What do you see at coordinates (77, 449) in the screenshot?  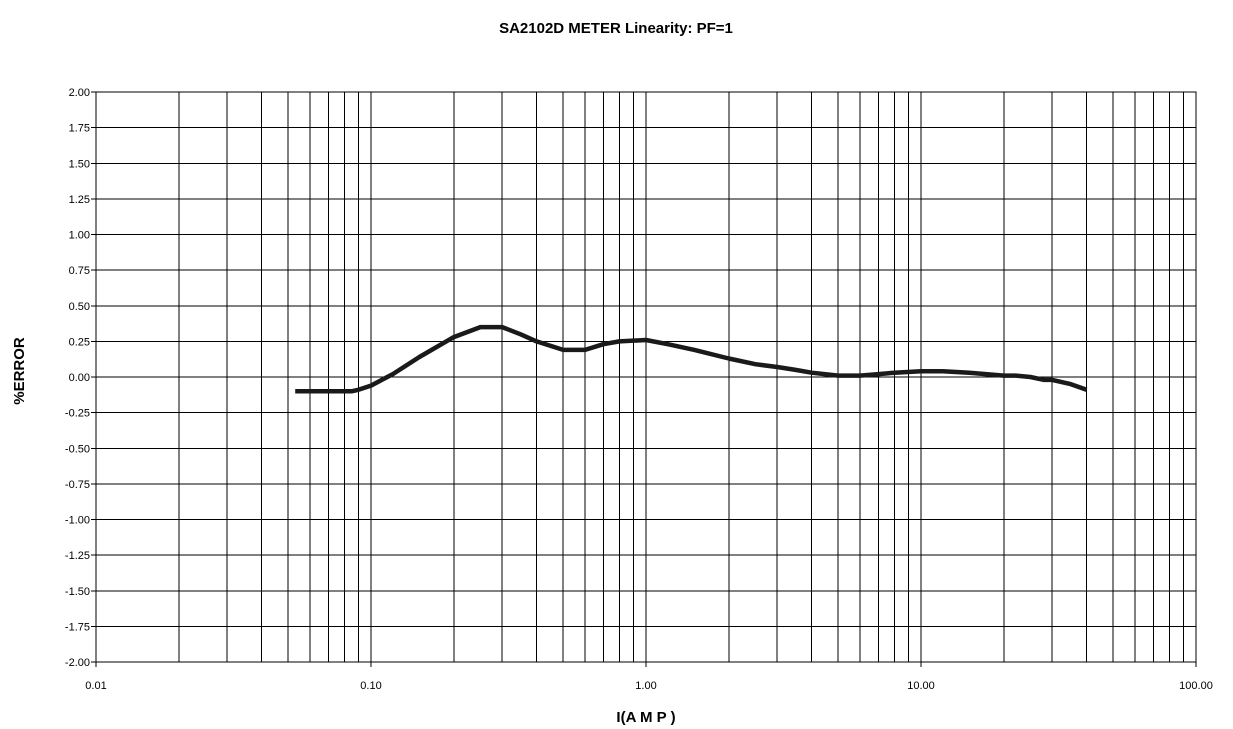 I see `y-tick-label: -0.50` at bounding box center [77, 449].